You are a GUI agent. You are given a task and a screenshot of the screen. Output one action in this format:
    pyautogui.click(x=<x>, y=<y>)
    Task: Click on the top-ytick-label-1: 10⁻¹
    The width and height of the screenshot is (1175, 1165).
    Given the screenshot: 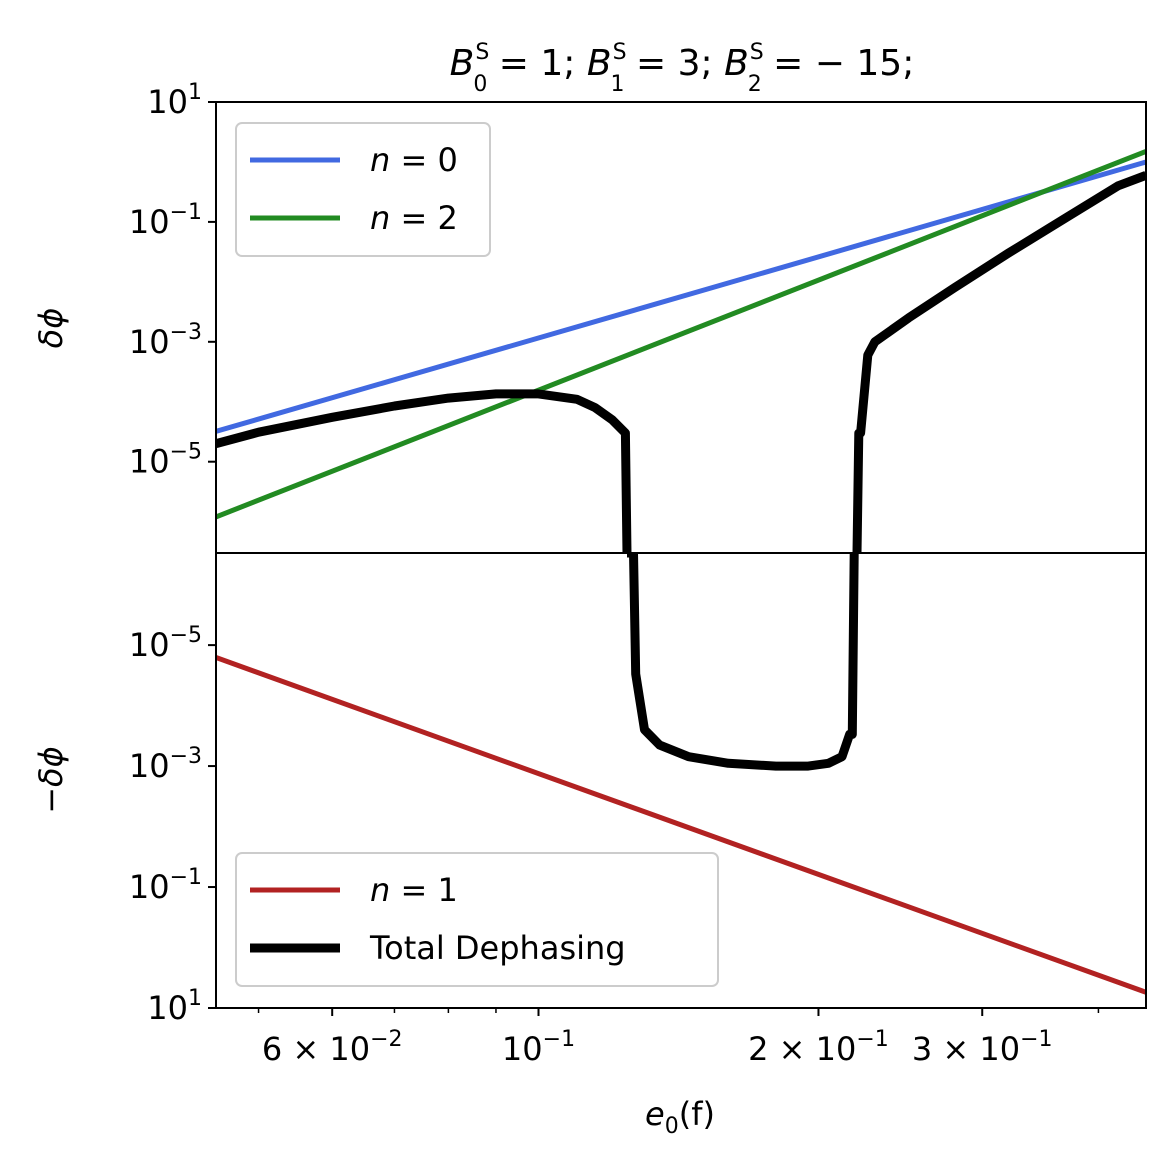 What is the action you would take?
    pyautogui.click(x=165, y=220)
    